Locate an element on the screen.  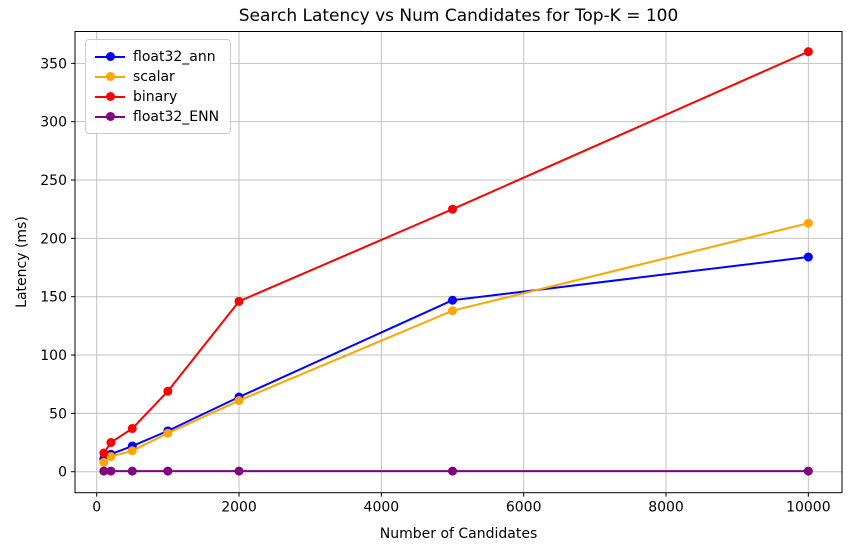
y-tick-label: 200 is located at coordinates (53, 239).